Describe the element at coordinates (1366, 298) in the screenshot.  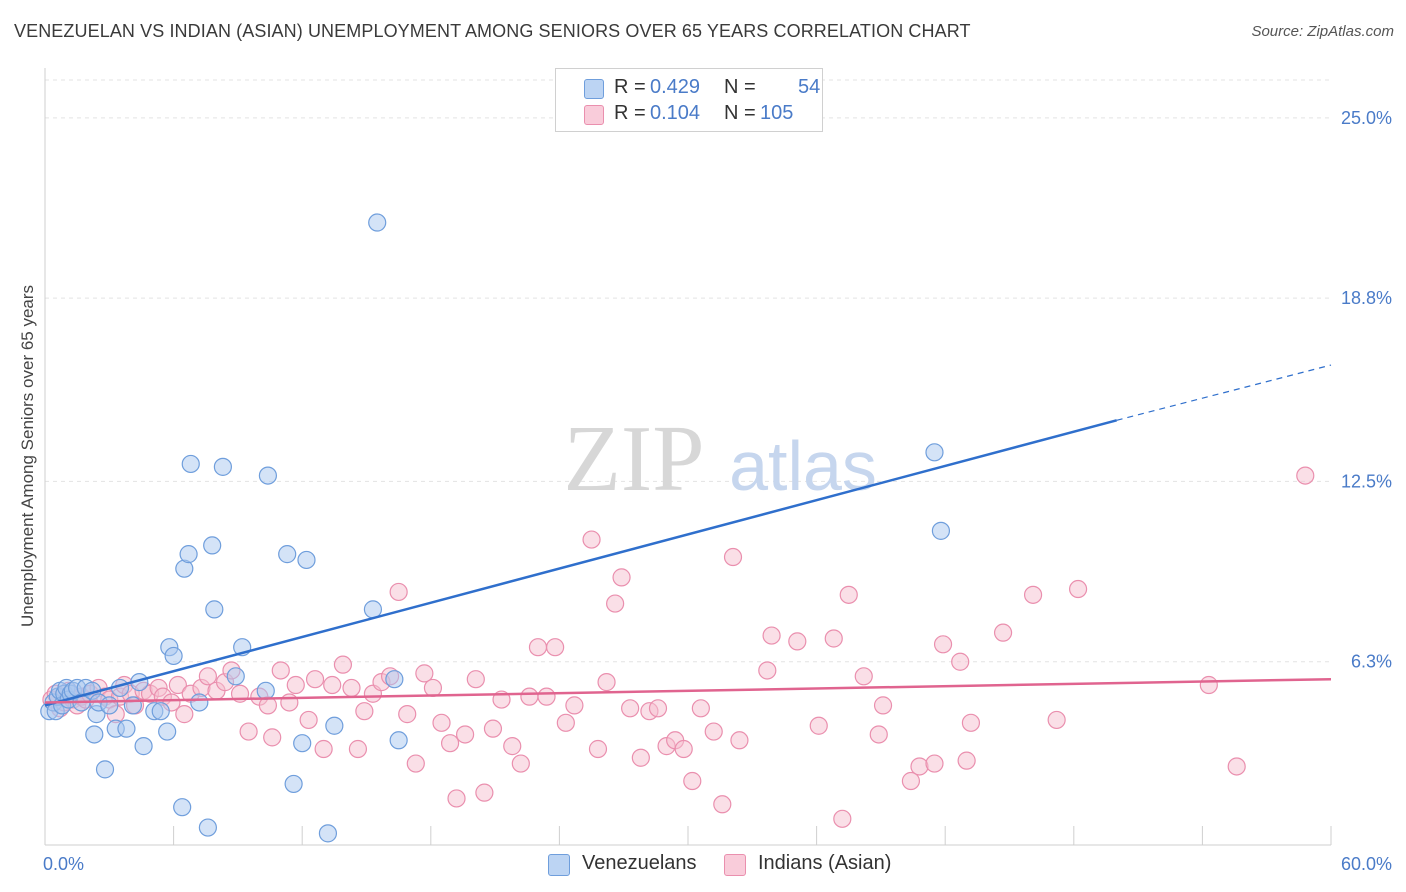
I see `y-tick-label: 18.8%` at that location.